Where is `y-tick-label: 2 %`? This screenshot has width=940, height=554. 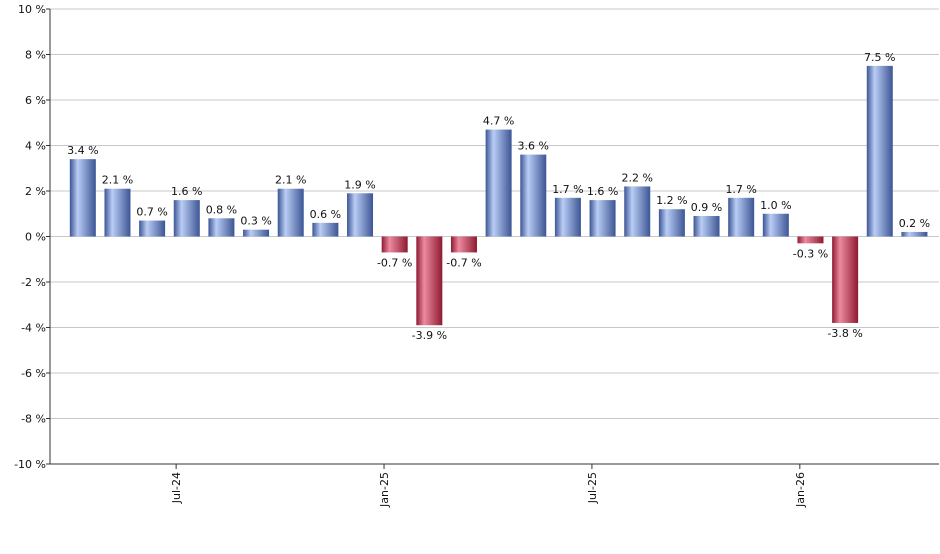
y-tick-label: 2 % is located at coordinates (35, 191).